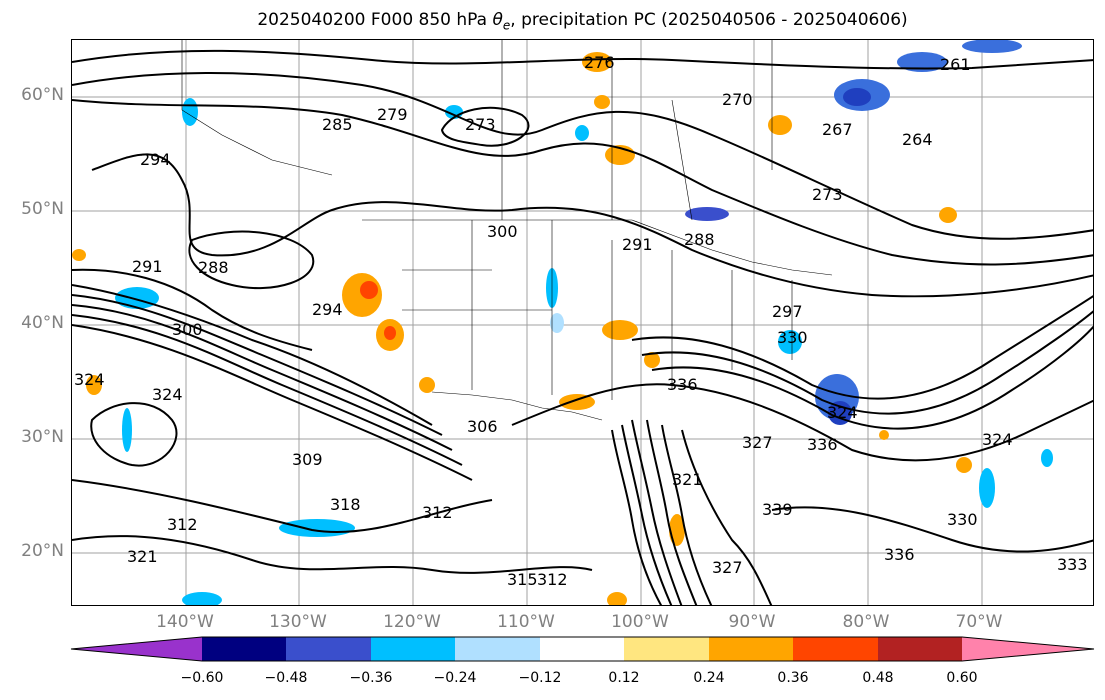 Image resolution: width=1105 pixels, height=700 pixels. I want to click on colorbar-tick: 0.48, so click(878, 678).